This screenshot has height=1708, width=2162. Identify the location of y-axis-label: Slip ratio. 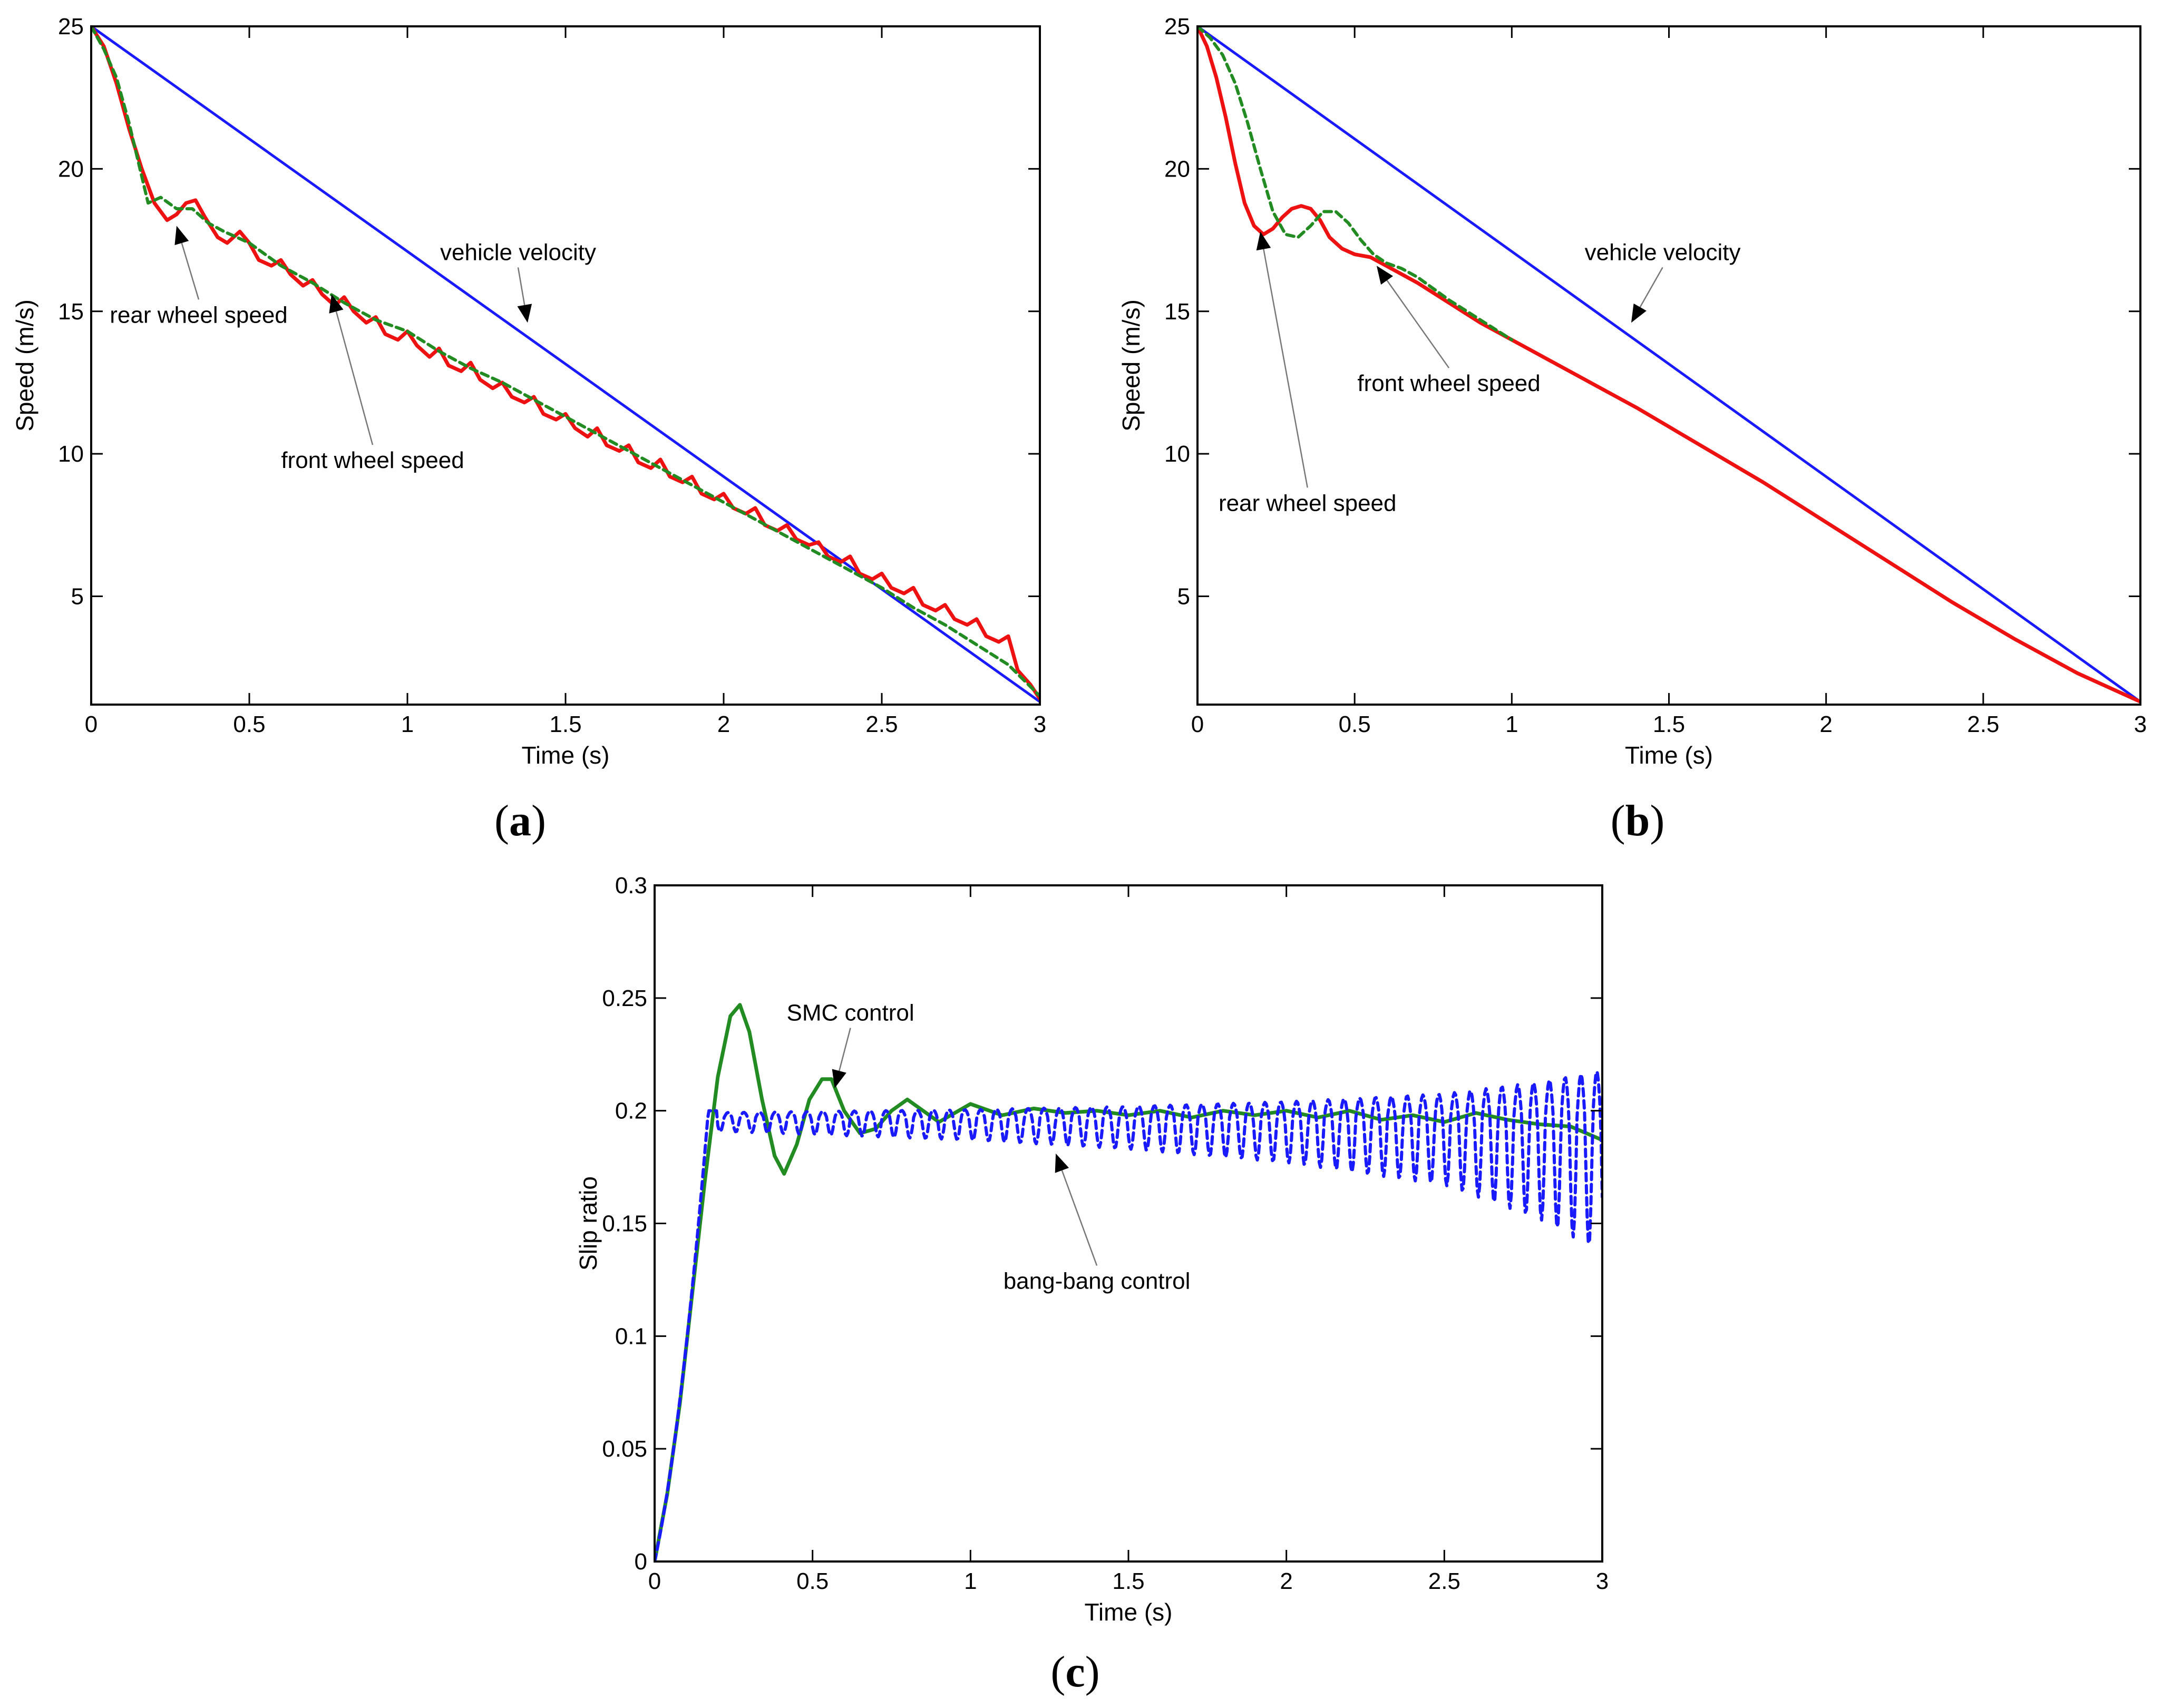
(588, 1223).